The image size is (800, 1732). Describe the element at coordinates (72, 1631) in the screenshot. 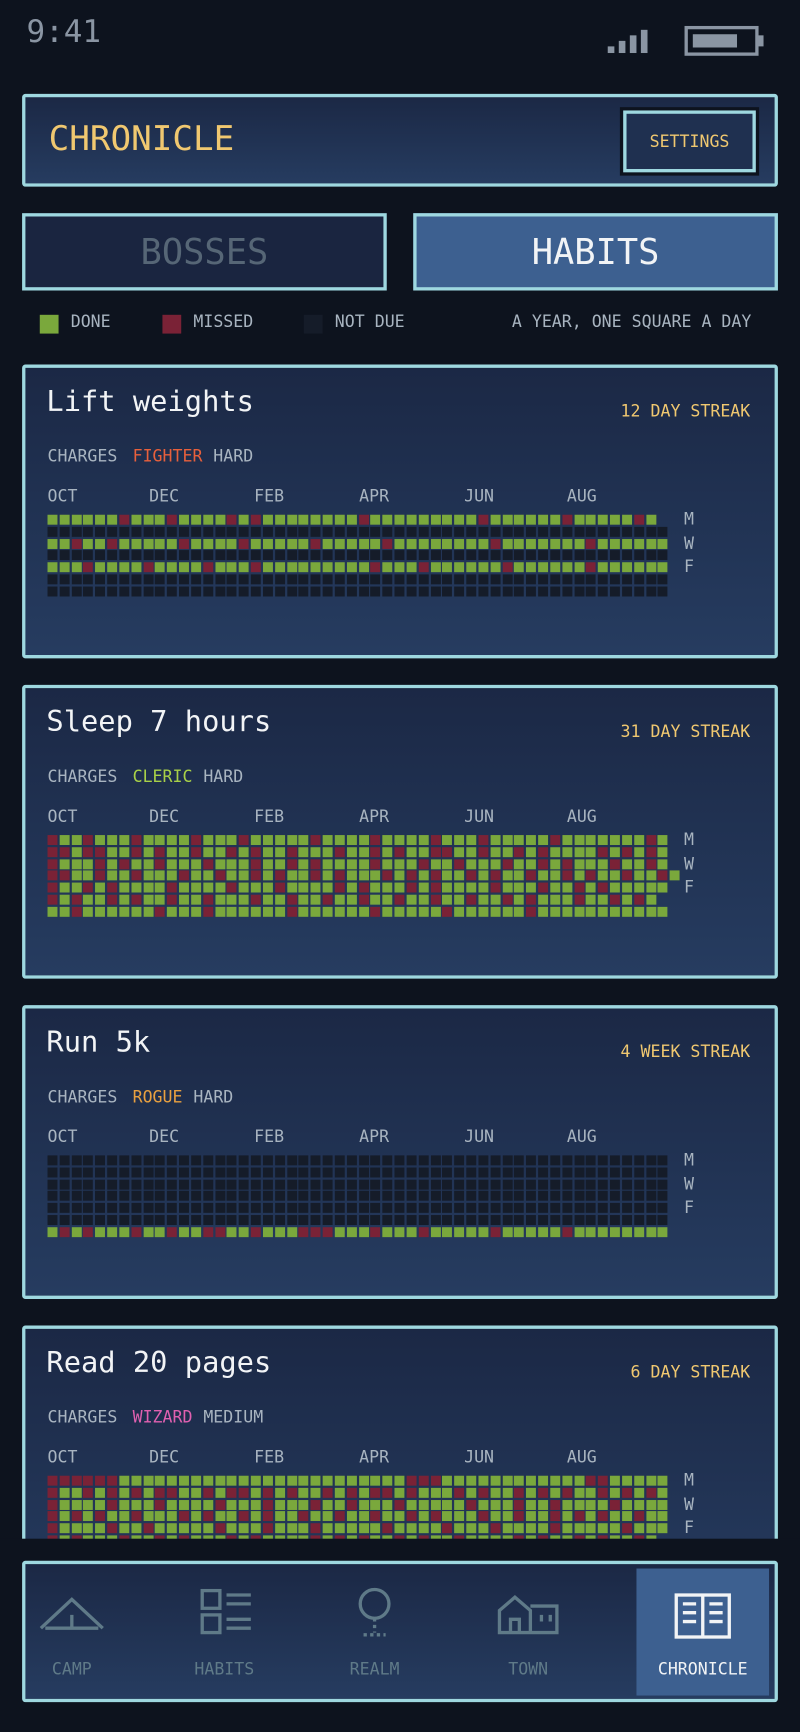

I see `nav-item: CAMP` at that location.